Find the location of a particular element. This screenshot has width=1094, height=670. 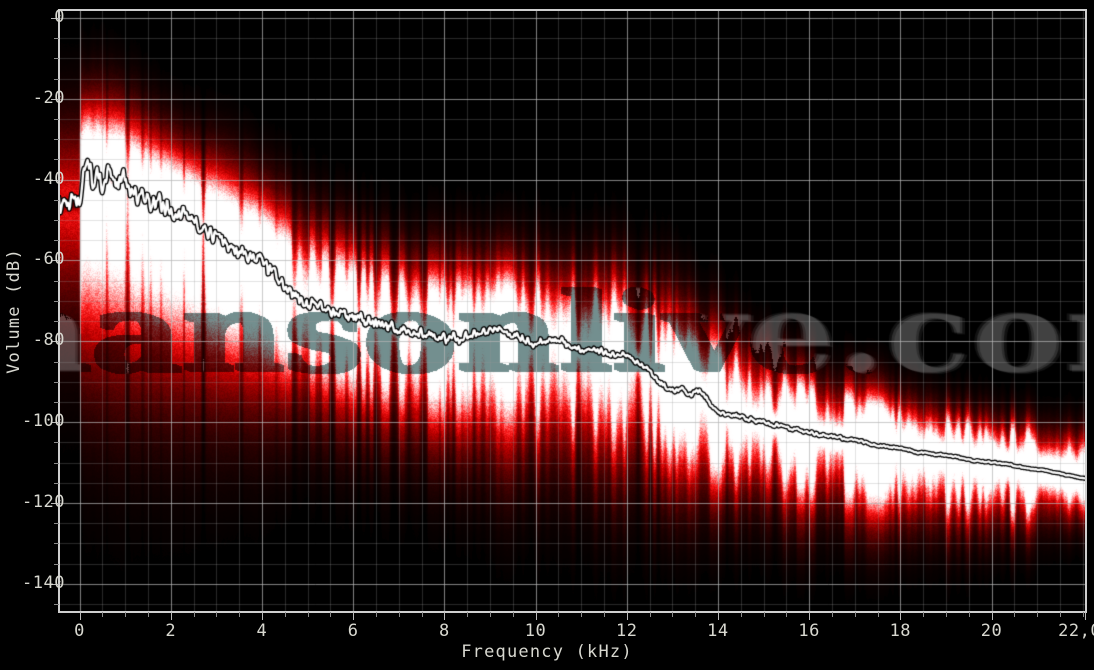

y-axis-tick-label: -140 is located at coordinates (43, 582).